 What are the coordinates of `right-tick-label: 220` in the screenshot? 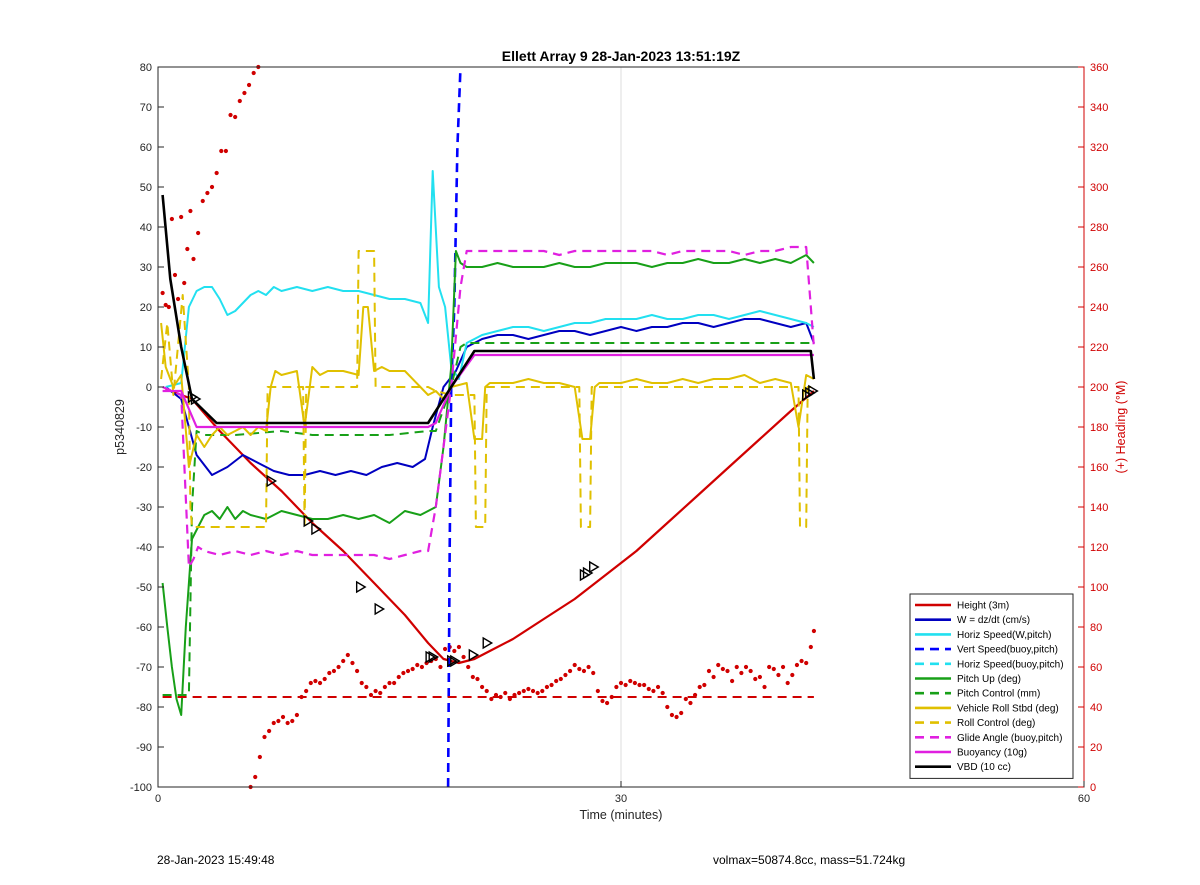 It's located at (1099, 348).